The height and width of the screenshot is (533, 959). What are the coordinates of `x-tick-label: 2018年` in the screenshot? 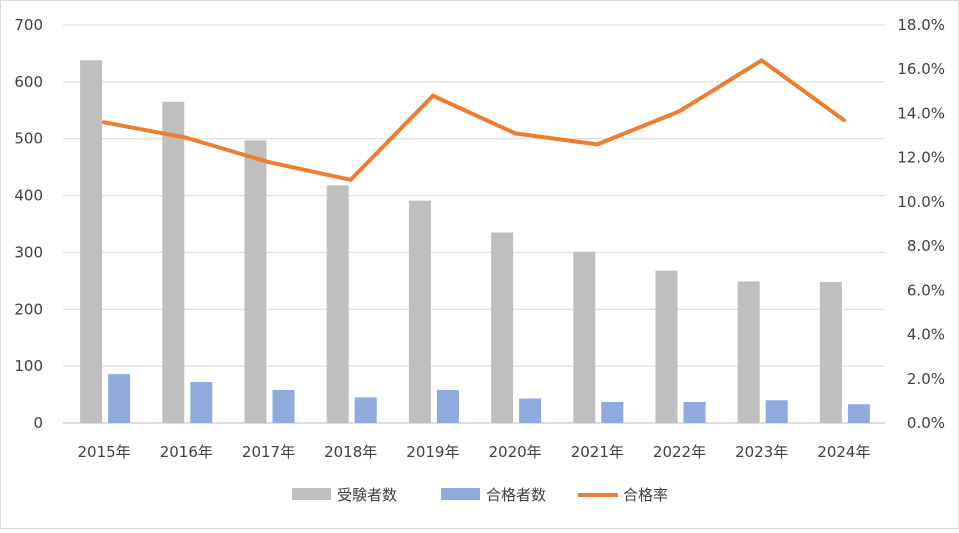 It's located at (350, 452).